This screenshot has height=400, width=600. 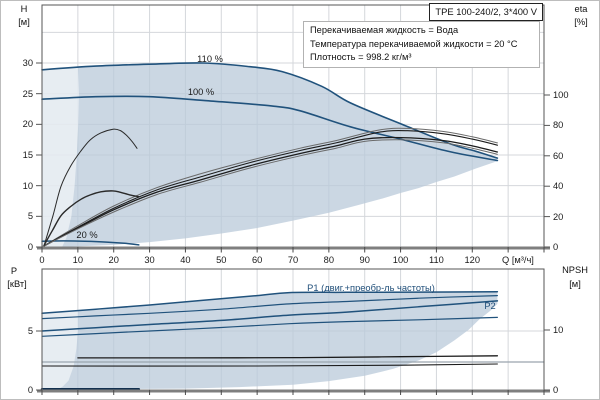 I want to click on p1-min-curve, so click(x=269, y=307).